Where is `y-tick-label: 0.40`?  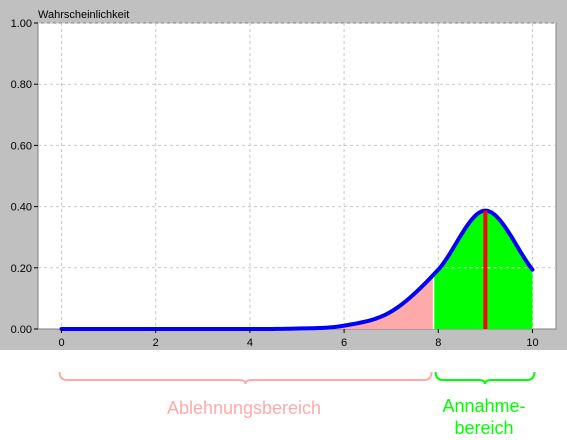
y-tick-label: 0.40 is located at coordinates (21, 208).